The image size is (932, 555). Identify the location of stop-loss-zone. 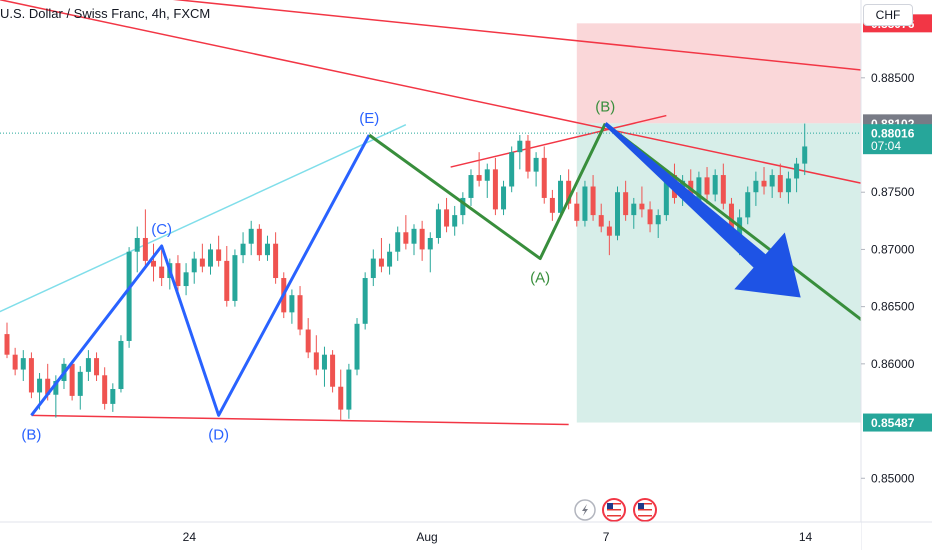
(729, 73).